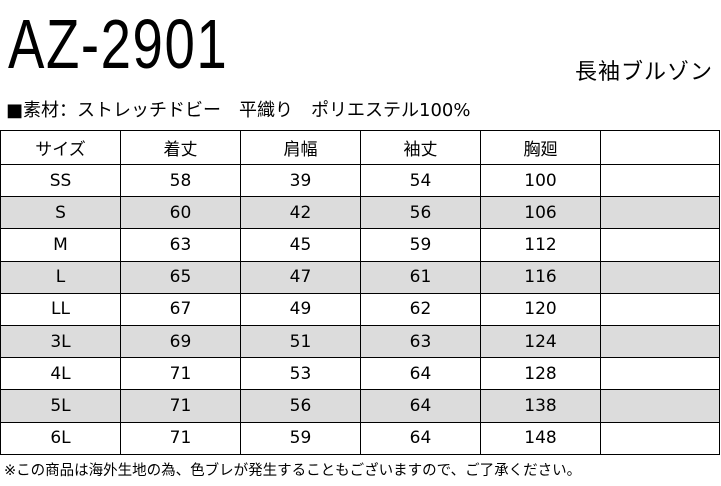 The height and width of the screenshot is (486, 721). What do you see at coordinates (300, 277) in the screenshot?
I see `cell: 47` at bounding box center [300, 277].